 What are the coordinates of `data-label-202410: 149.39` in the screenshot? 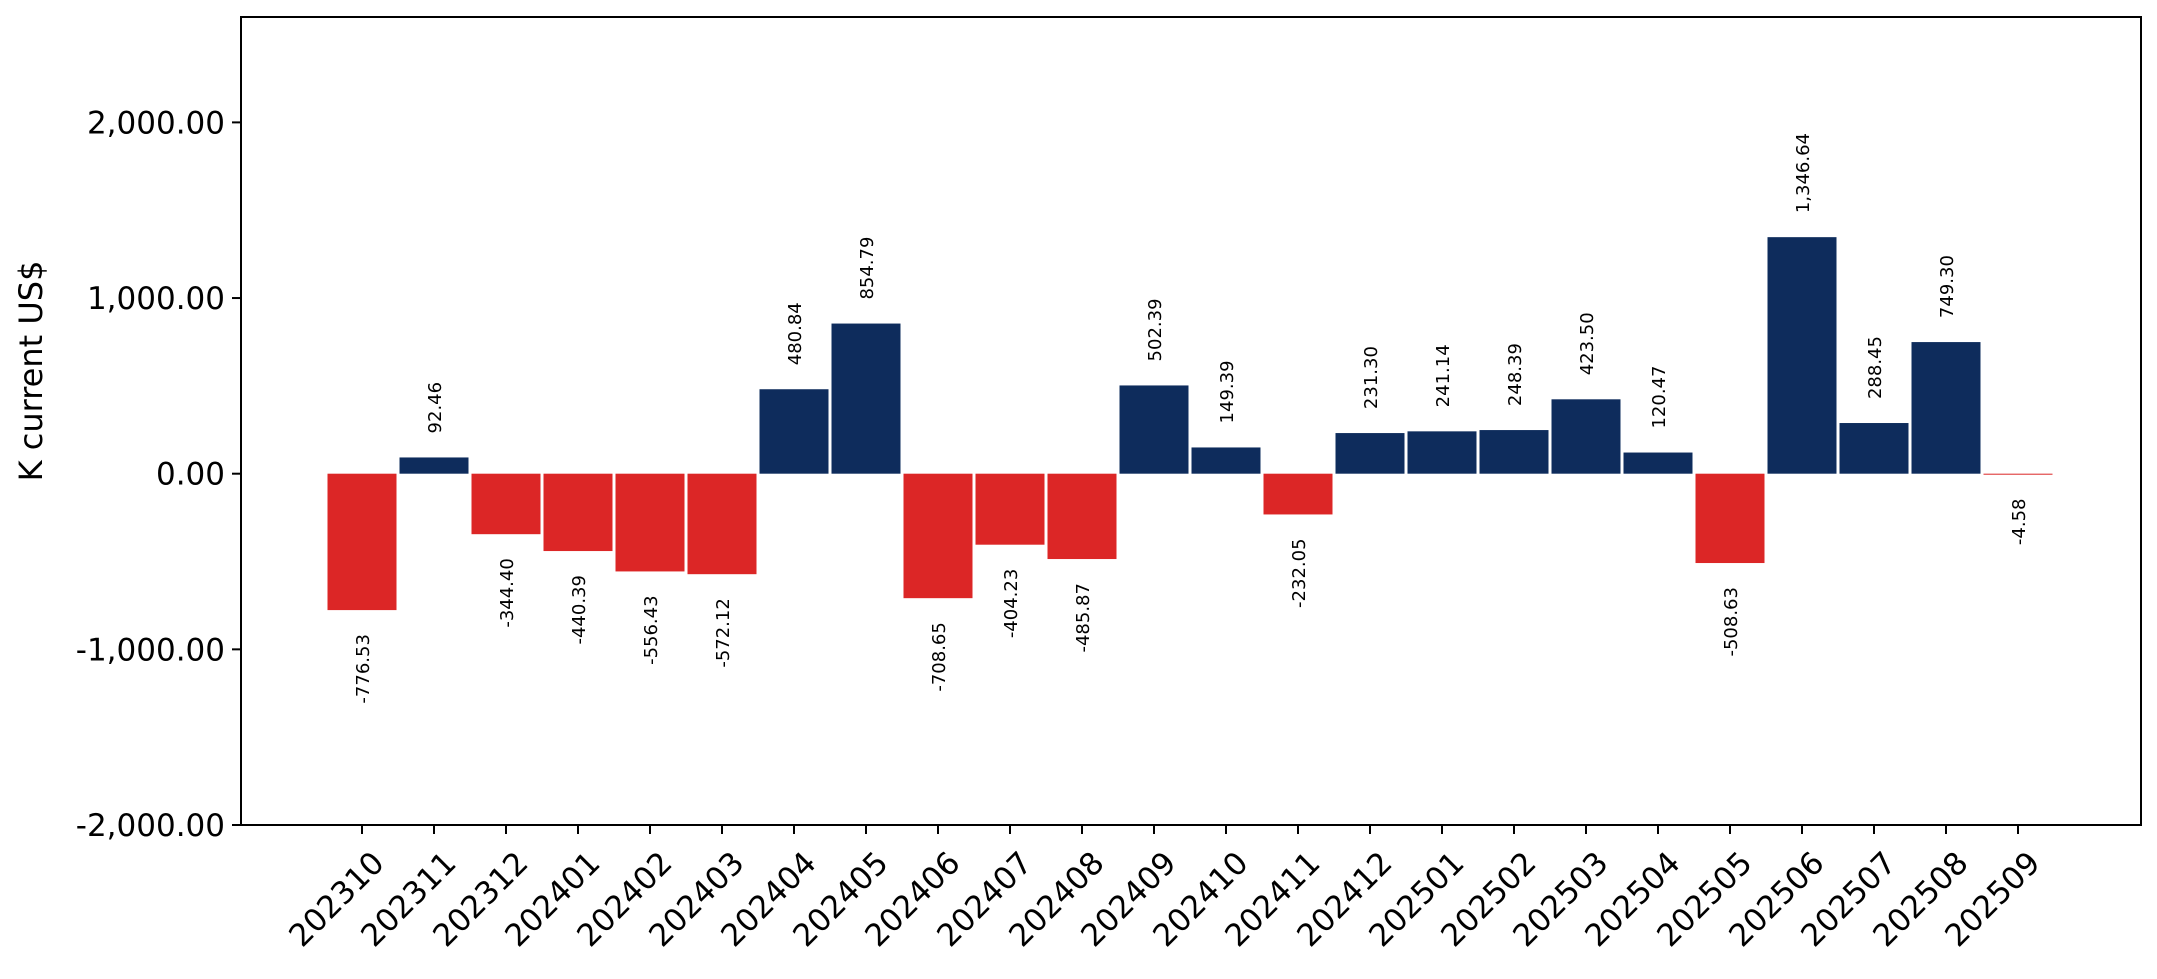 It's located at (1227, 391).